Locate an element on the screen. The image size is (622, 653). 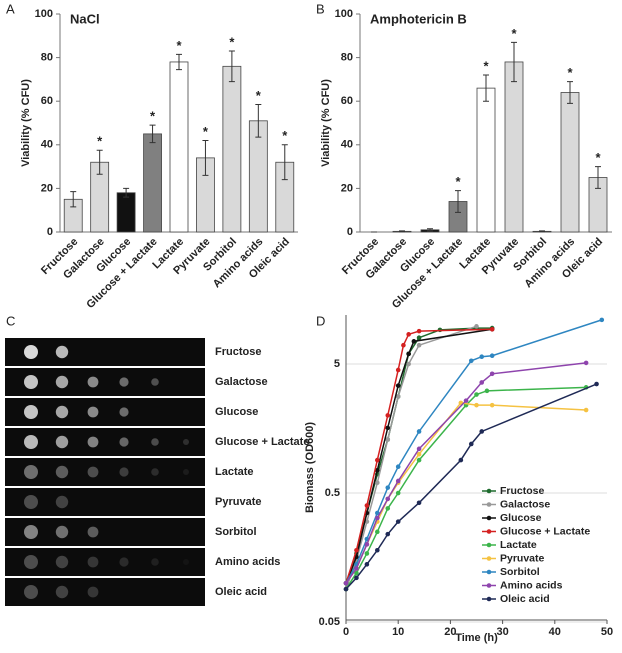
x-tick-label: 30 is located at coordinates (502, 632).